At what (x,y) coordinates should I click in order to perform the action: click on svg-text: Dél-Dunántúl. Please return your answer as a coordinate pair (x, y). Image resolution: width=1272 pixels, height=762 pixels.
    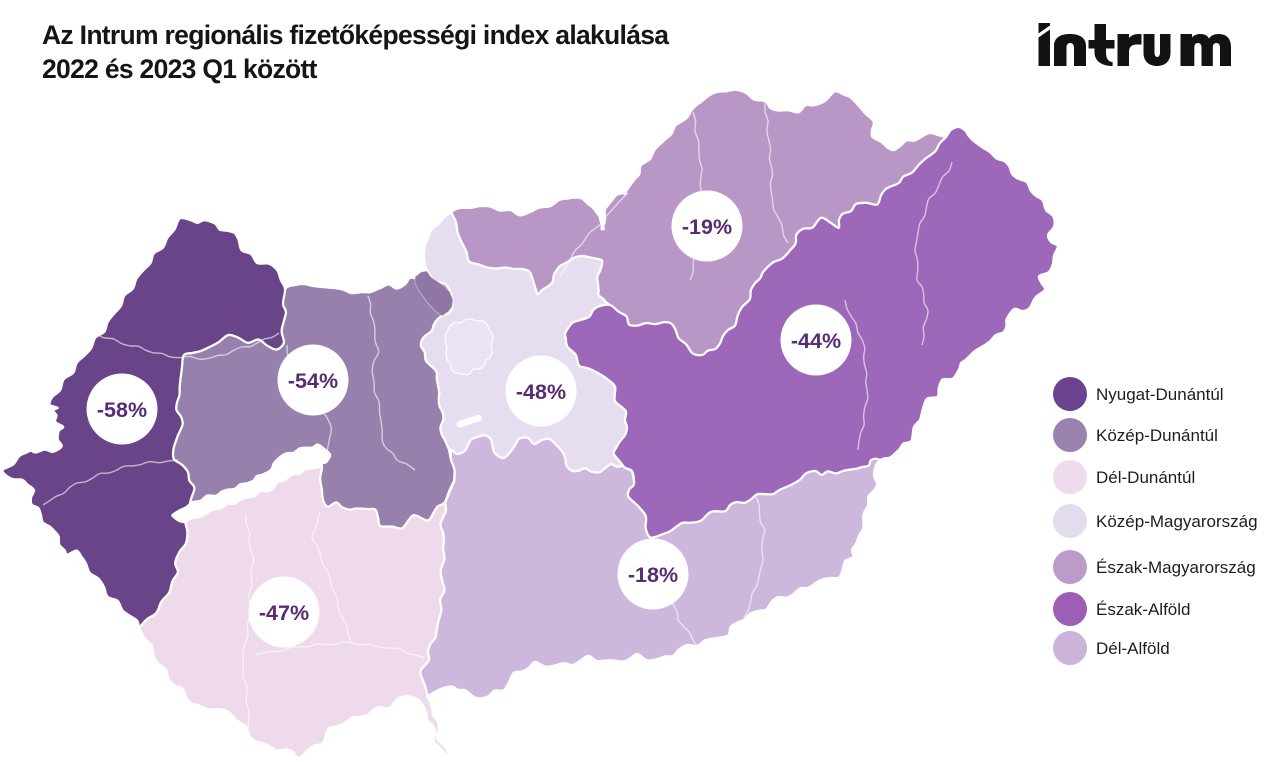
    Looking at the image, I should click on (1145, 477).